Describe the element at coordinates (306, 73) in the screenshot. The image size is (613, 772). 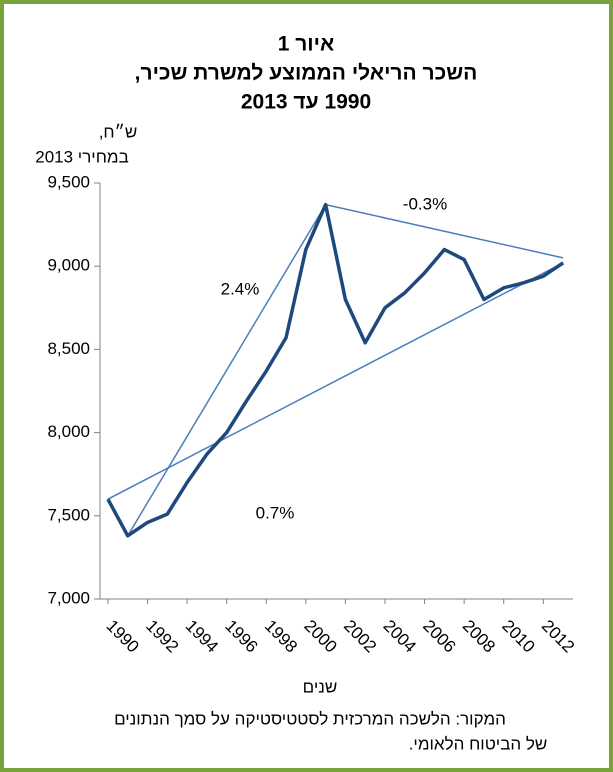
I see `chart-title: השכר הריאלי הממוצע למשרת שכיר,` at that location.